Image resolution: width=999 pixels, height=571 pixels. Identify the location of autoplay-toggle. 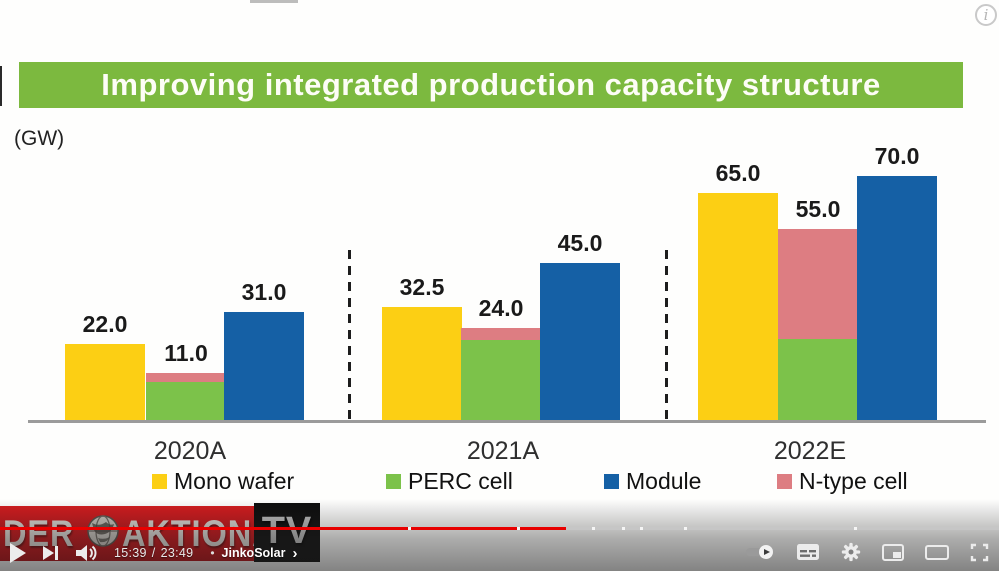
(760, 552).